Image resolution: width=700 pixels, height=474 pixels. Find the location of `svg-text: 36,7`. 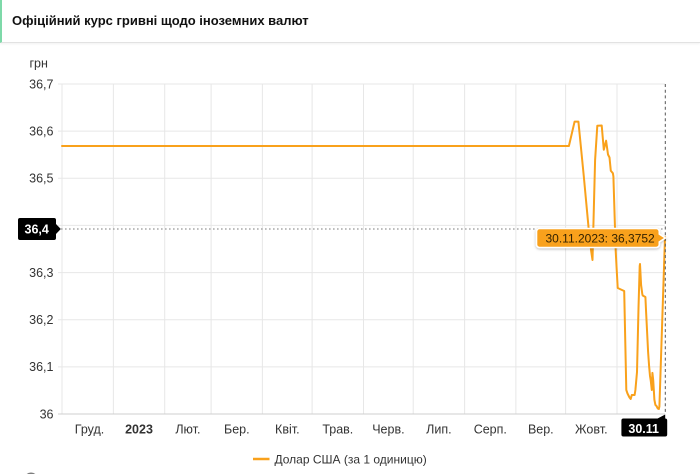

svg-text: 36,7 is located at coordinates (41, 84).